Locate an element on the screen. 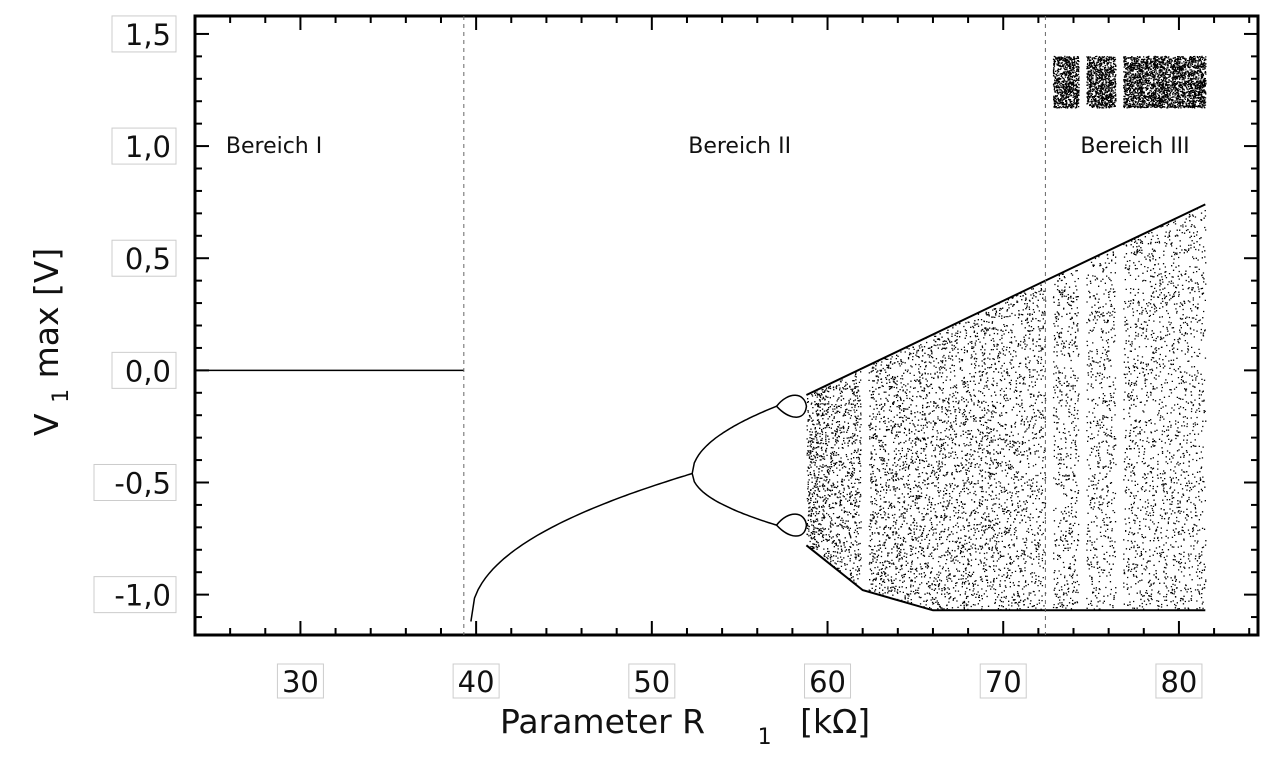  period-4-lower-loop is located at coordinates (791, 525).